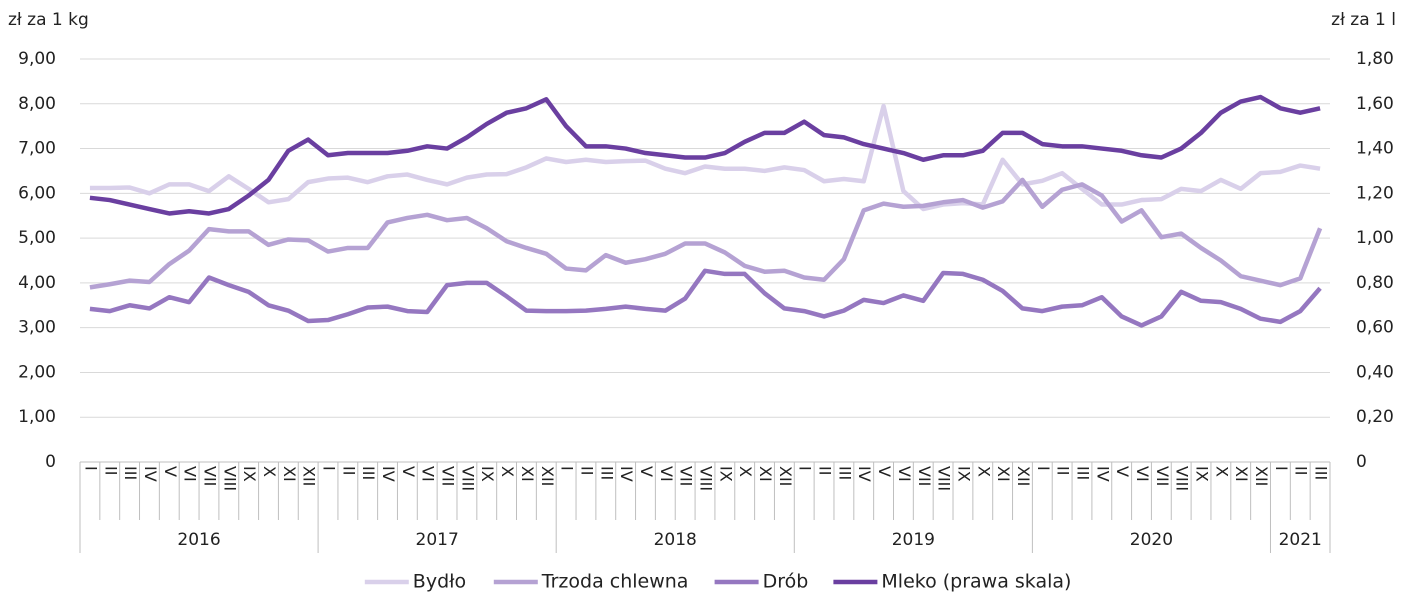 The height and width of the screenshot is (600, 1402). Describe the element at coordinates (786, 582) in the screenshot. I see `legend-label: Drób` at that location.